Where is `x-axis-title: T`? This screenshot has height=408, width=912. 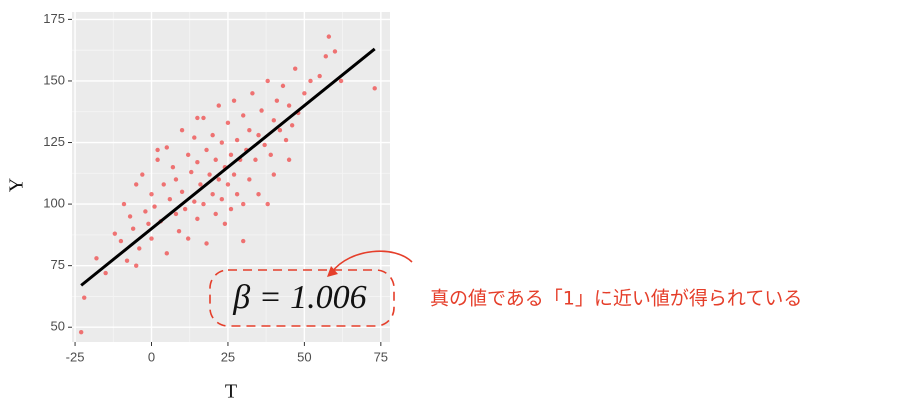
x-axis-title: T is located at coordinates (231, 392).